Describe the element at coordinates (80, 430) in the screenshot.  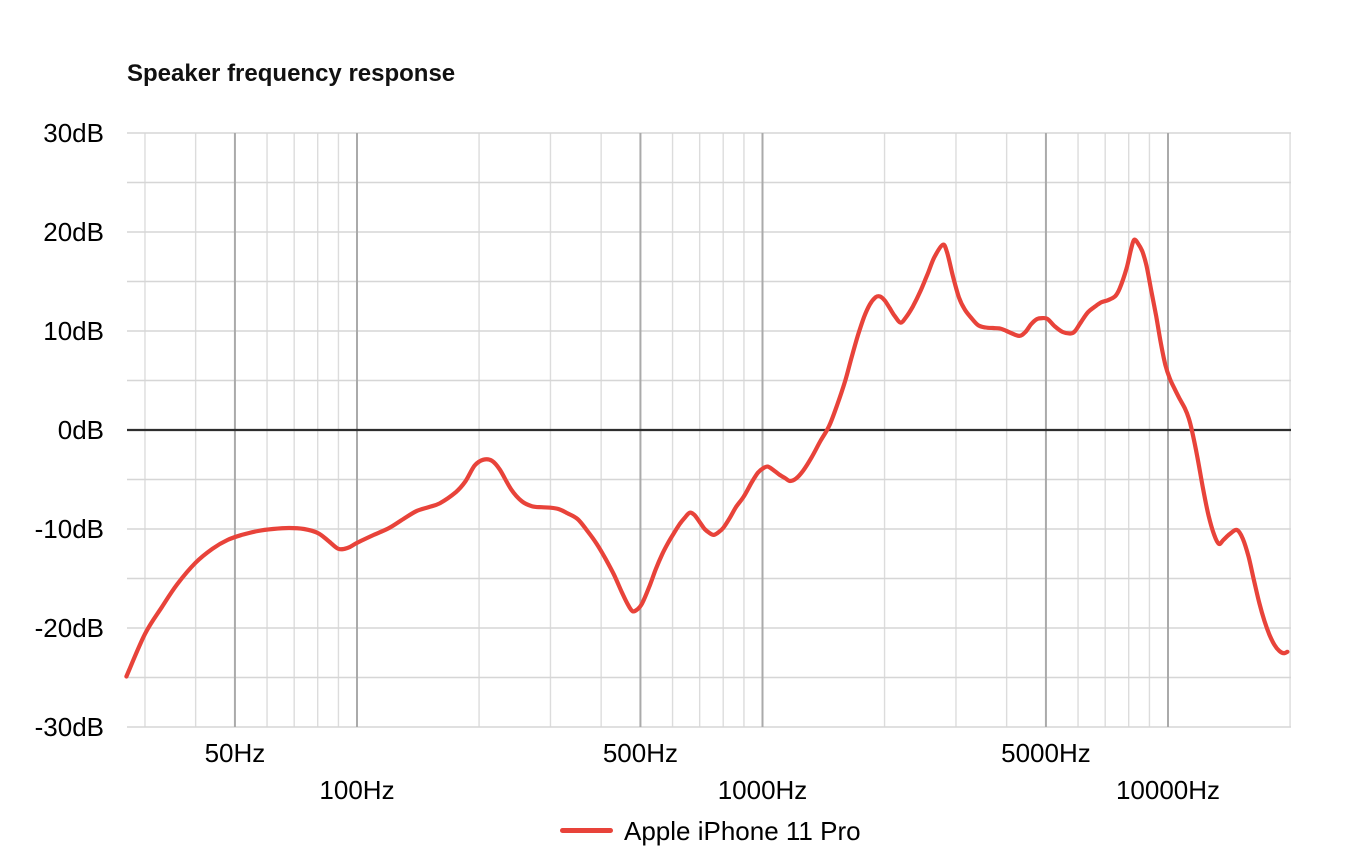
I see `y-axis-tick-label: 0dB` at that location.